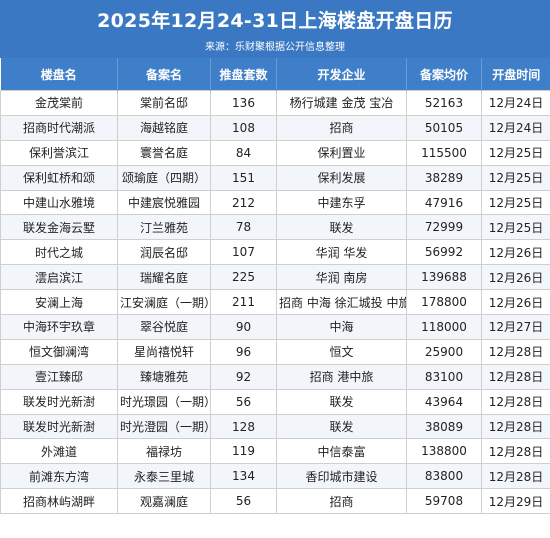  Describe the element at coordinates (341, 376) in the screenshot. I see `developer-cell: 招商 港中旅` at that location.